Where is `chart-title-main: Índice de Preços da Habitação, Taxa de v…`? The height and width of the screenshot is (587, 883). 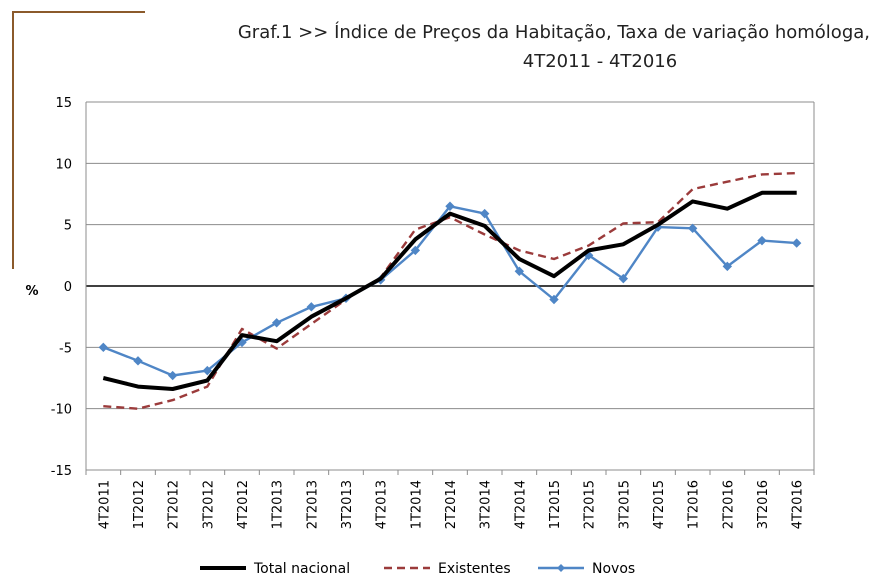
chart-title-main: Índice de Preços da Habitação, Taxa de v… is located at coordinates (602, 32).